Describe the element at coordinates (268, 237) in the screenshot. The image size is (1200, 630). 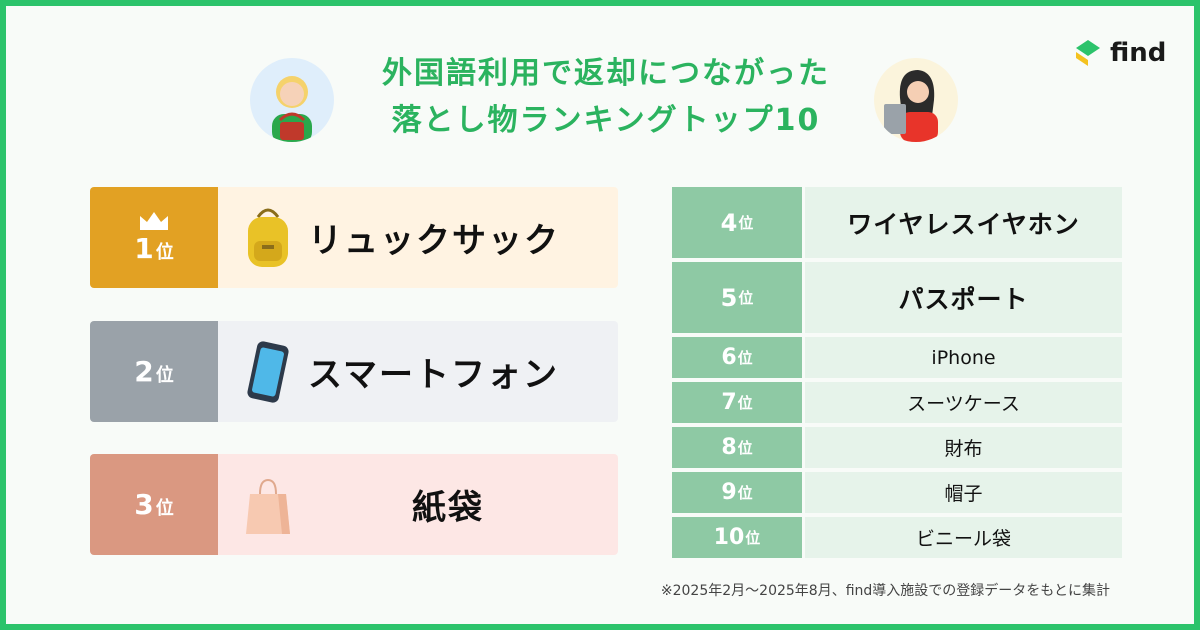
I see `backpack-icon` at that location.